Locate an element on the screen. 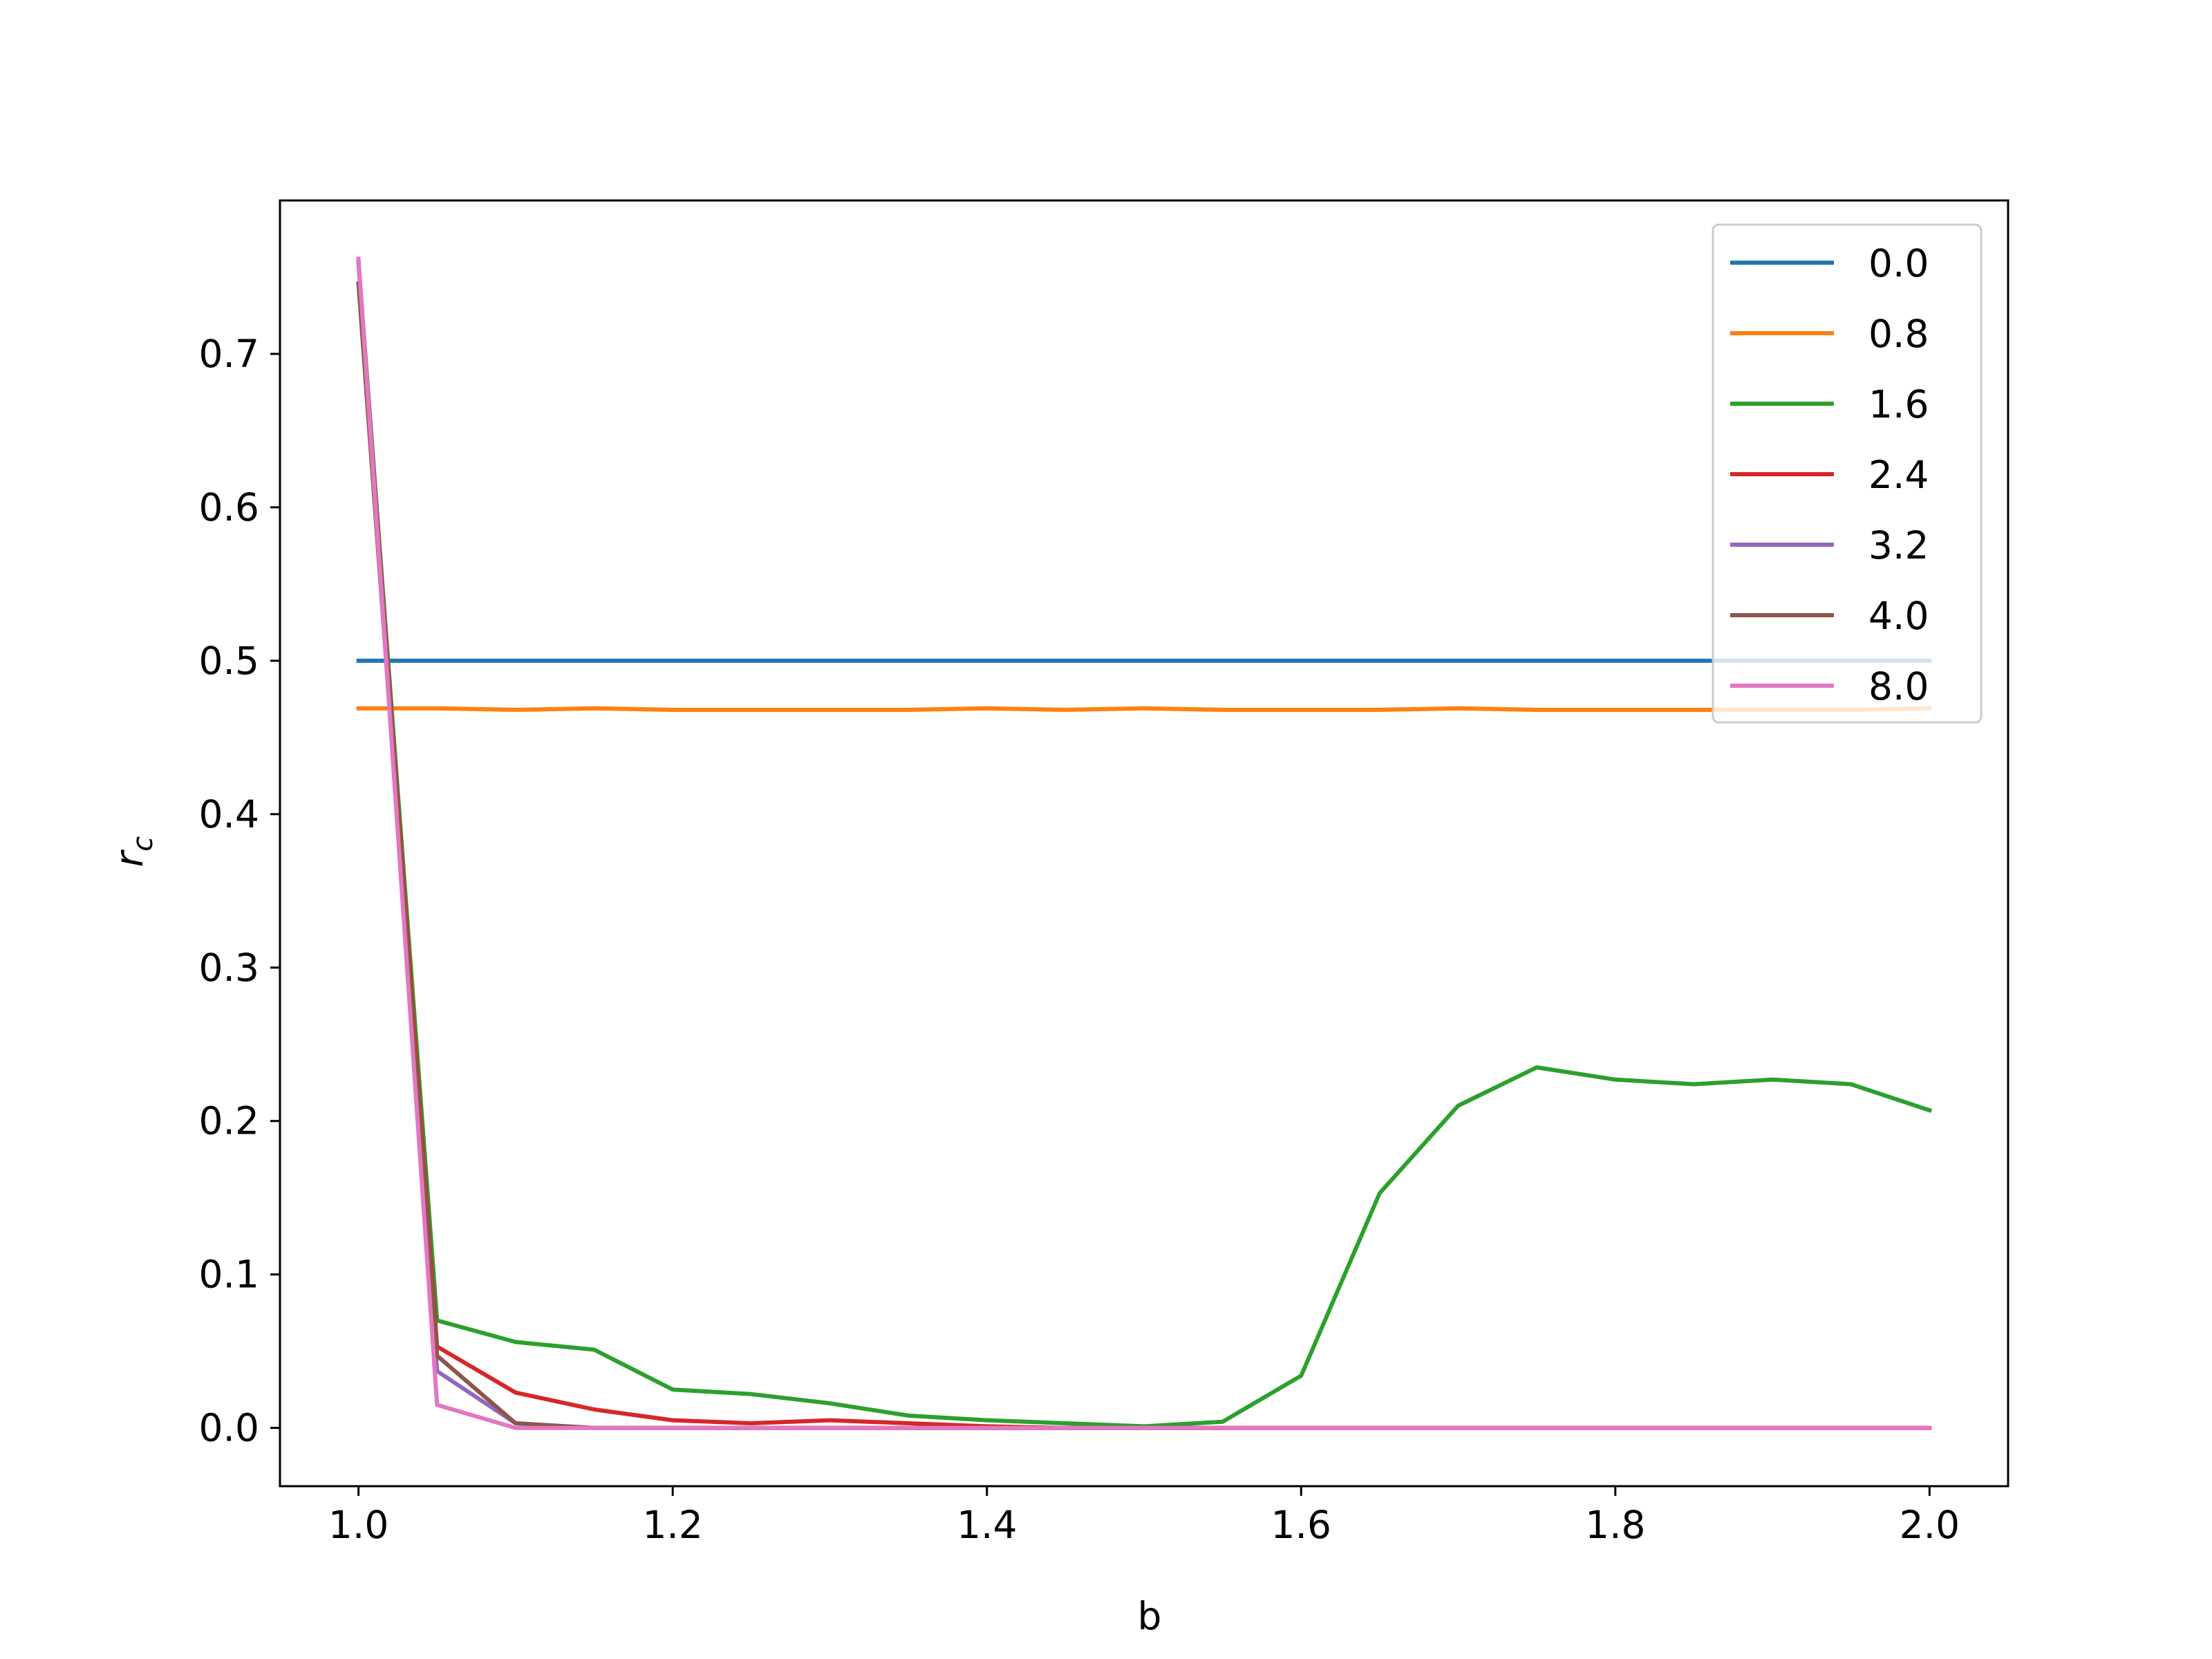  x-axis-label: b is located at coordinates (1150, 1616).